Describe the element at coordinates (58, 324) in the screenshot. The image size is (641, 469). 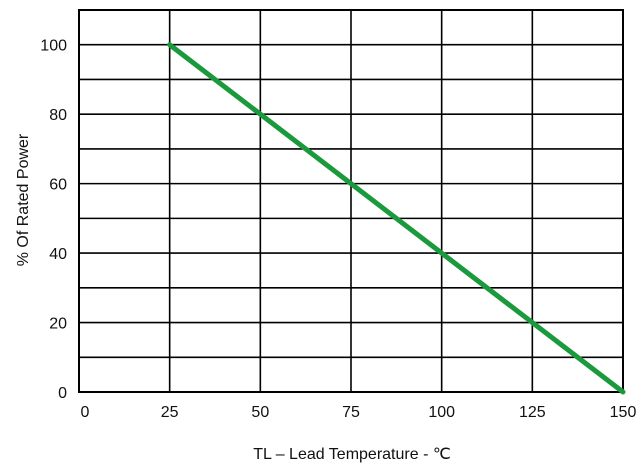
I see `y-tick-label: 20` at that location.